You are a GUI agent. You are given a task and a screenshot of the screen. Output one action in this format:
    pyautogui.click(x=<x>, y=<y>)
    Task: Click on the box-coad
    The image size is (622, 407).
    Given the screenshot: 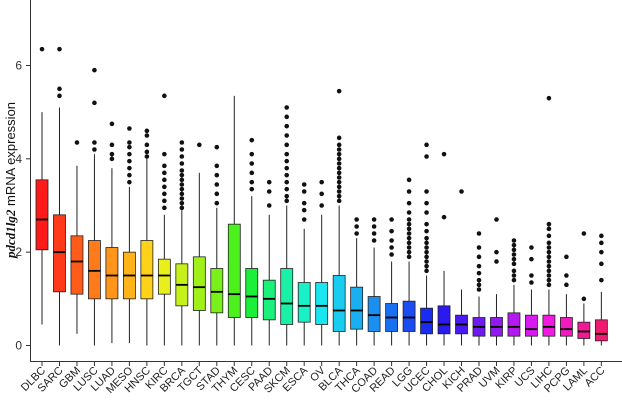 What is the action you would take?
    pyautogui.click(x=374, y=281)
    